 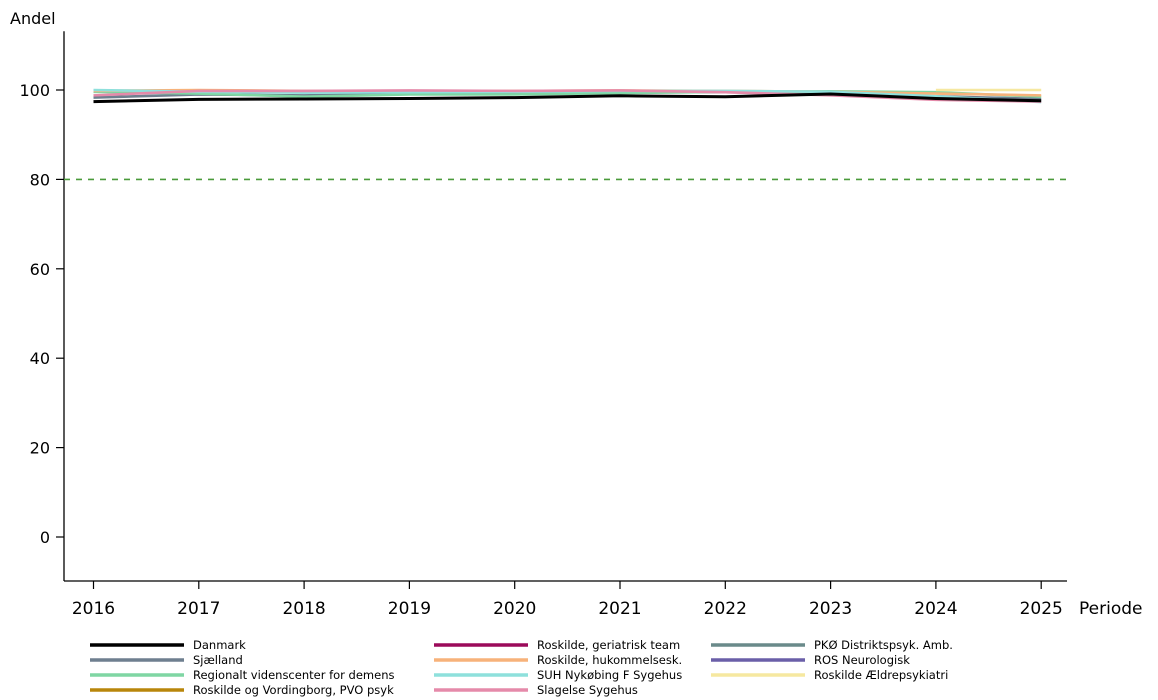 I want to click on x-tick-label: 2020, so click(x=514, y=609).